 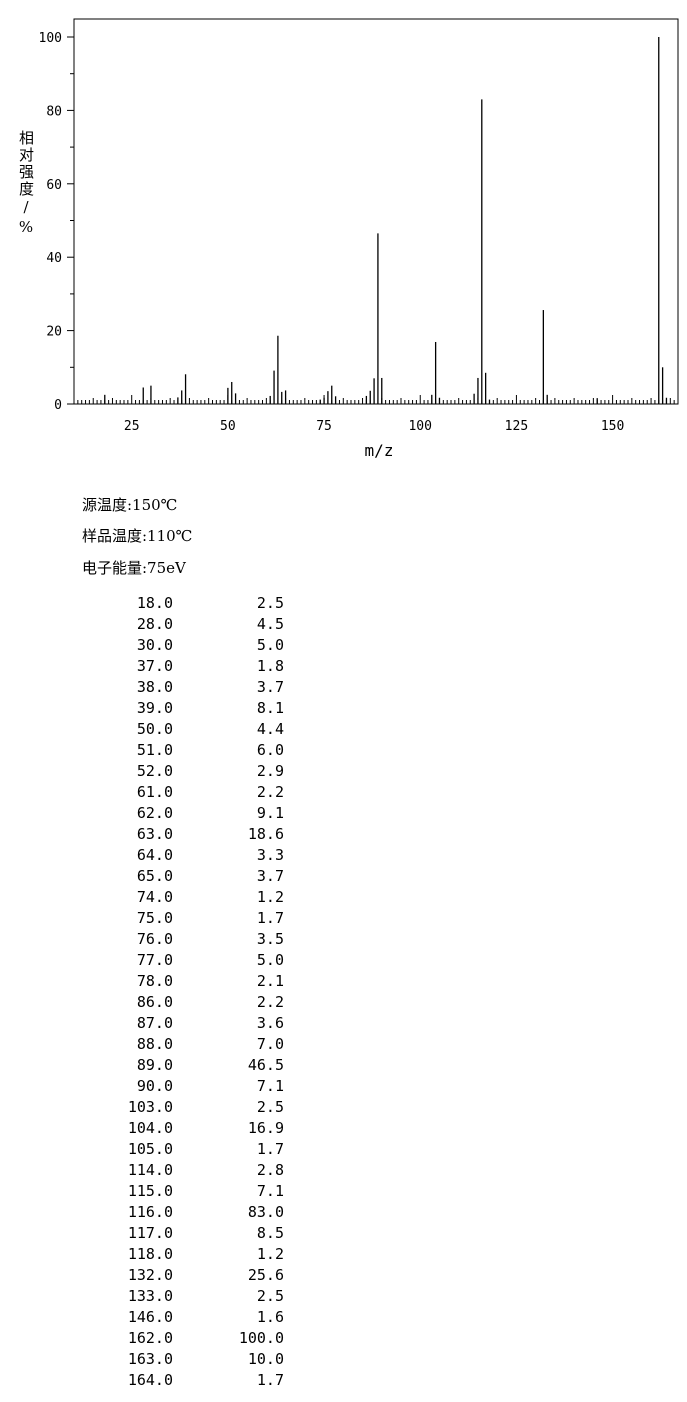 I want to click on intensity-cell: 1.8, so click(x=270, y=666).